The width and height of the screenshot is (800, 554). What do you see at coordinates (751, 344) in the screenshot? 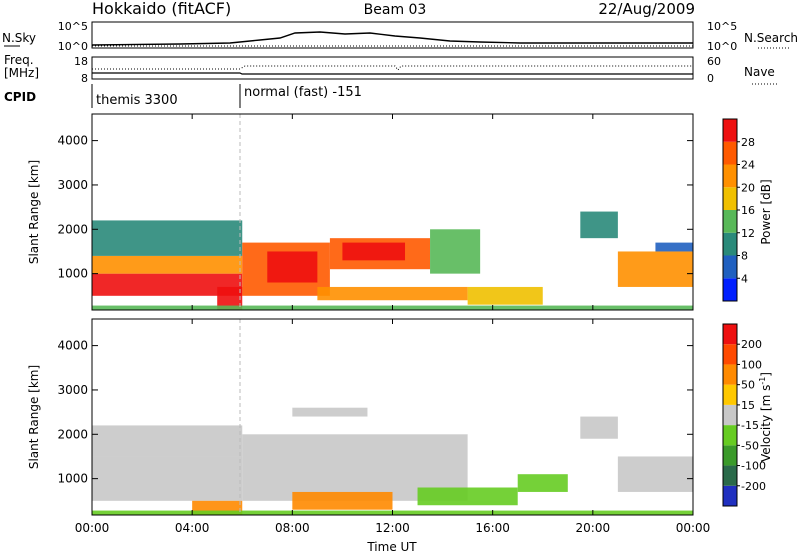
I see `vel-colorbar-tick-label: 200` at bounding box center [751, 344].